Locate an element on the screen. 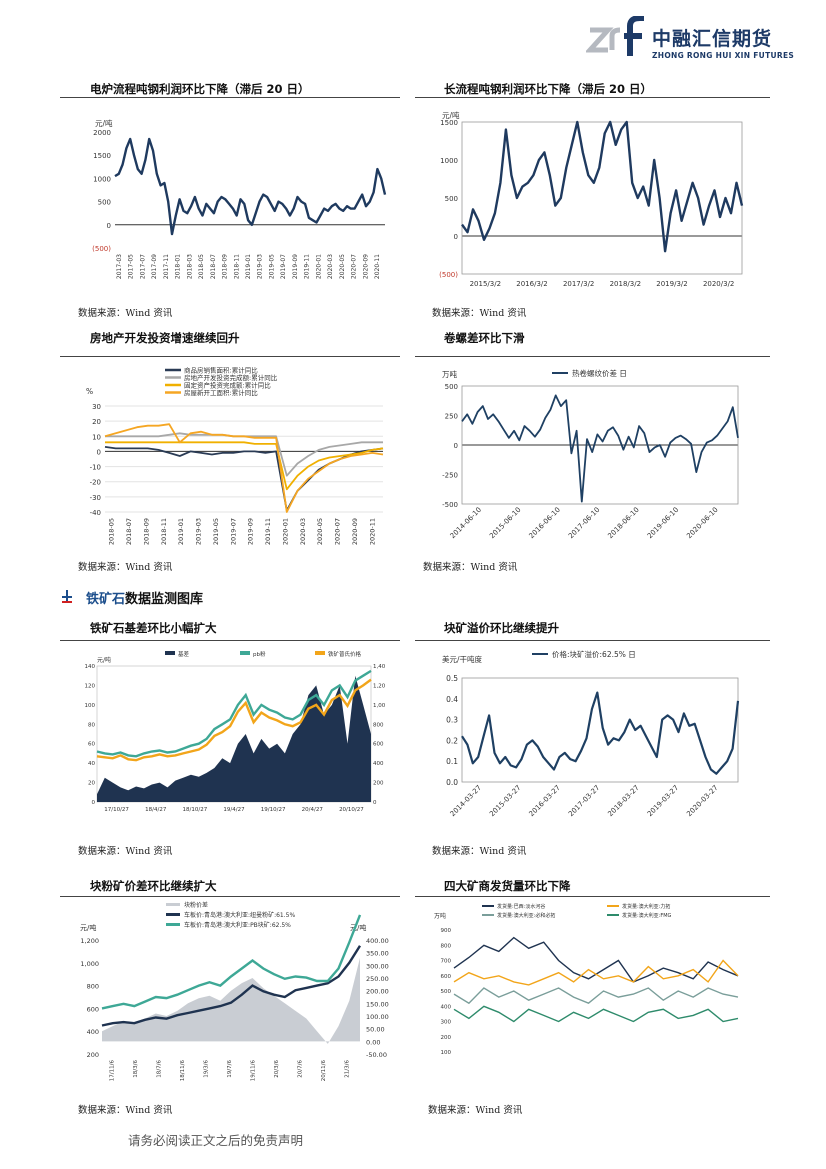 The image size is (826, 1169). x-tick-label: 2020-09 is located at coordinates (365, 266).